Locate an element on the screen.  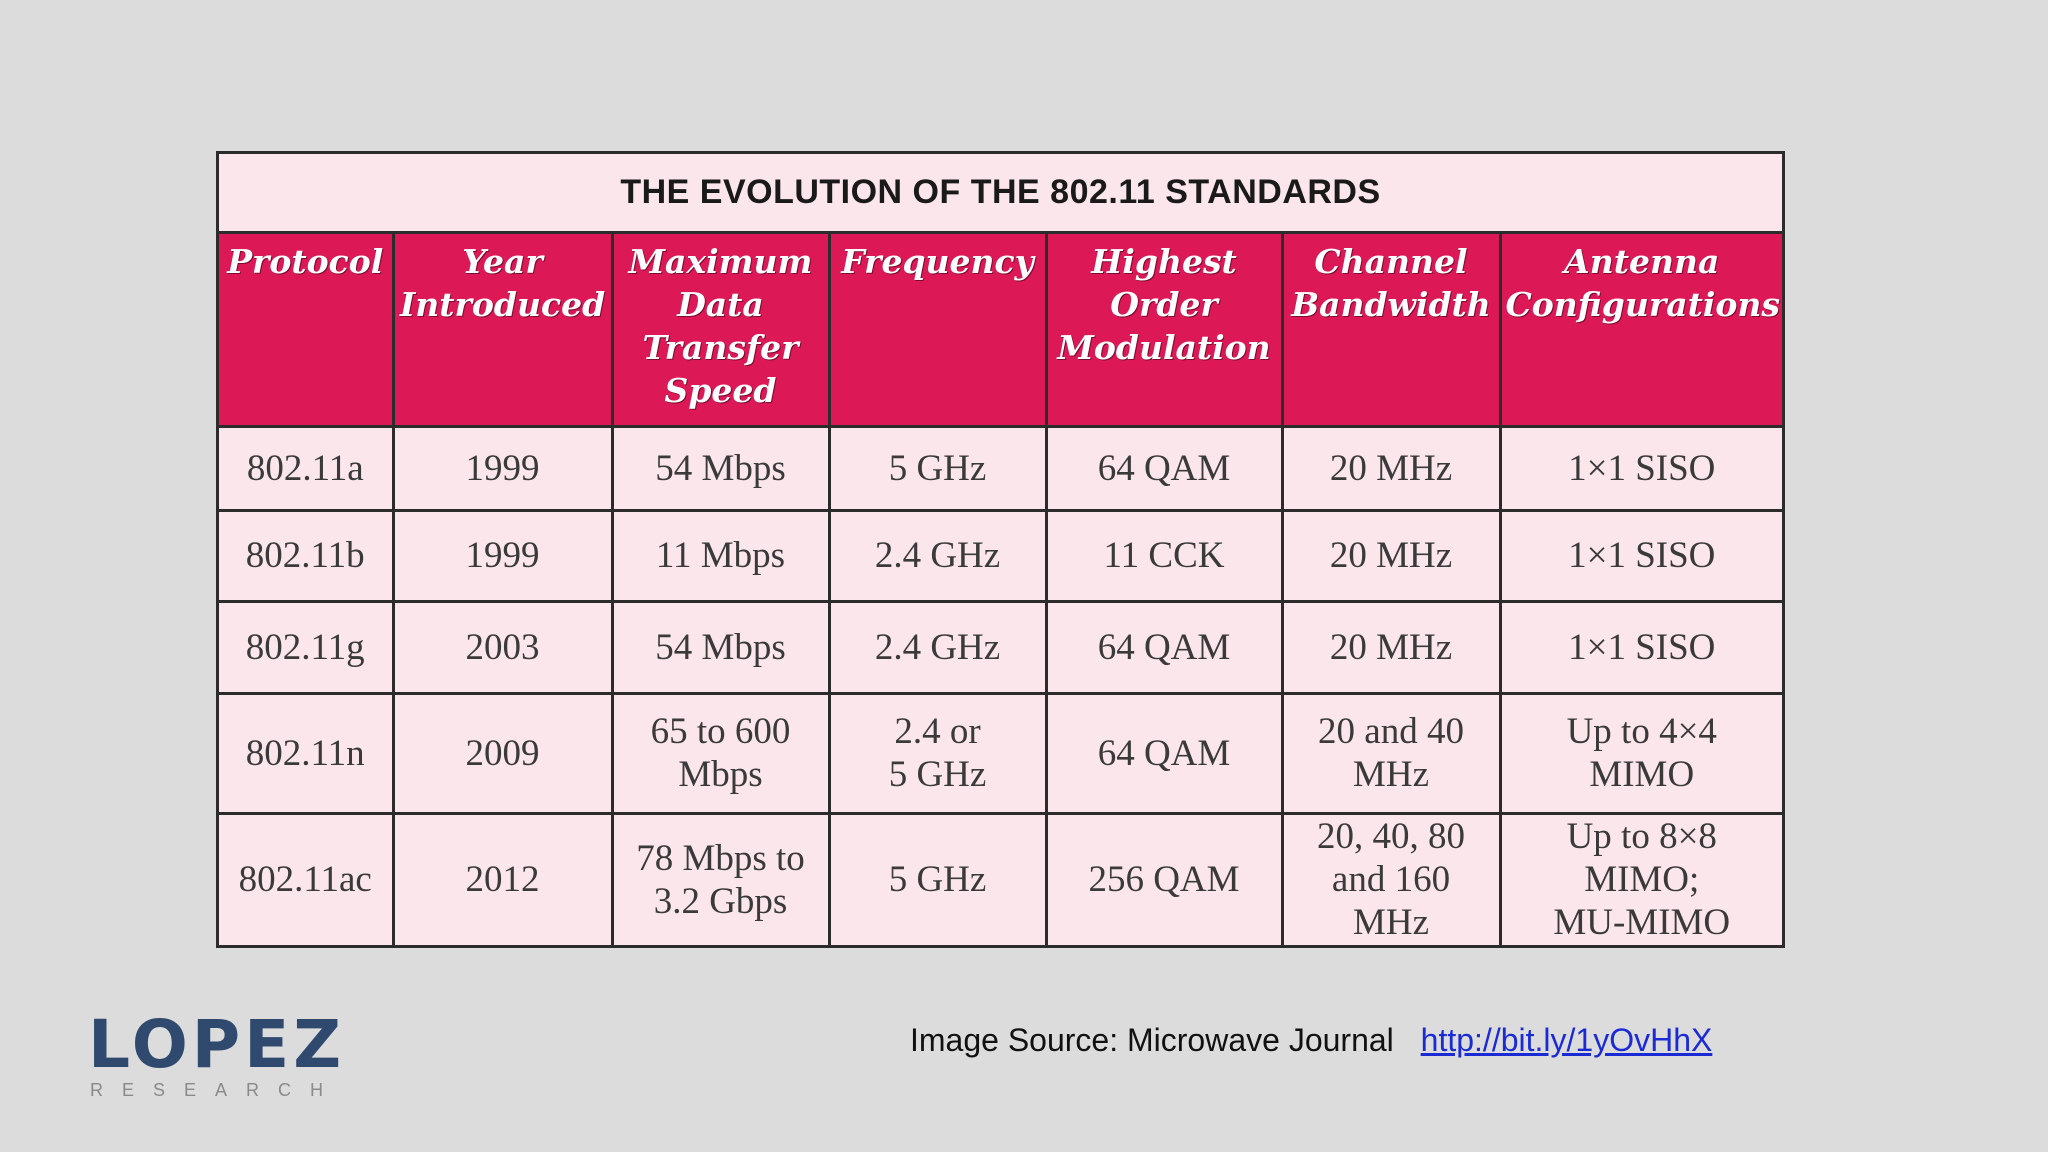
table-cell: 11 CCK is located at coordinates (1164, 555).